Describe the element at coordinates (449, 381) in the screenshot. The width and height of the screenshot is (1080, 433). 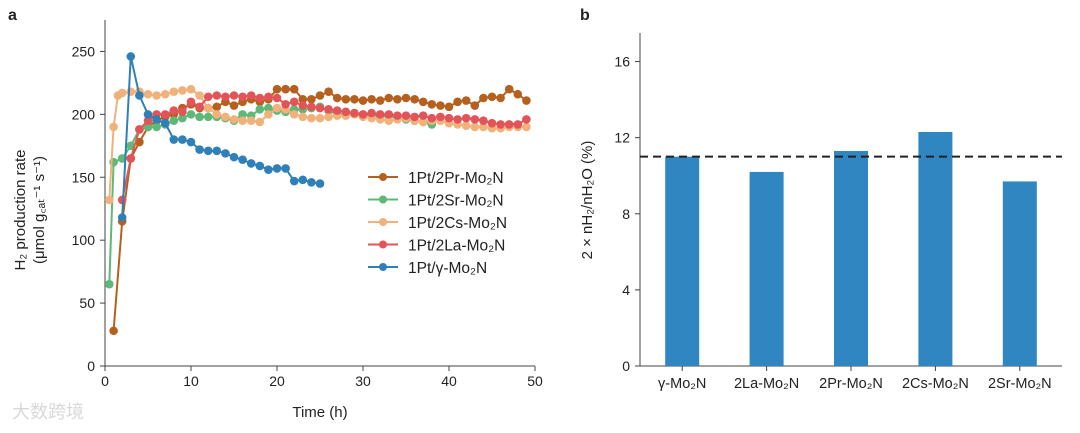
I see `x-tick-label: 40` at that location.